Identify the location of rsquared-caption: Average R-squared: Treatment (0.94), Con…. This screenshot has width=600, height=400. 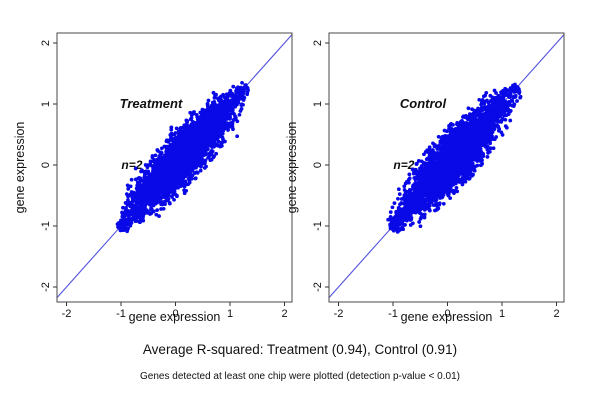
(300, 349).